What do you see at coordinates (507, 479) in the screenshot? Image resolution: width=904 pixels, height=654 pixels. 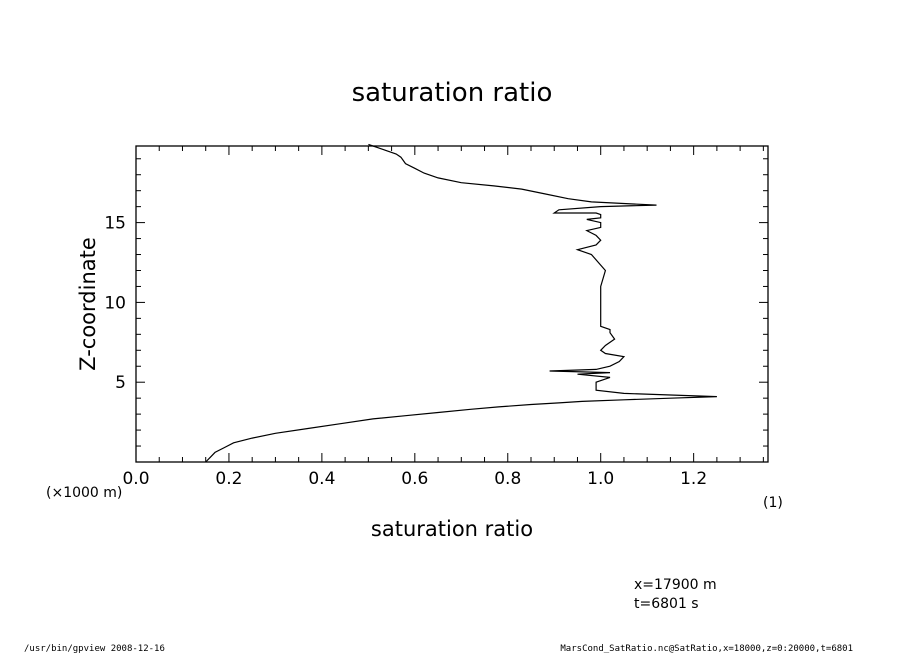 I see `x-tick-label: 0.8` at bounding box center [507, 479].